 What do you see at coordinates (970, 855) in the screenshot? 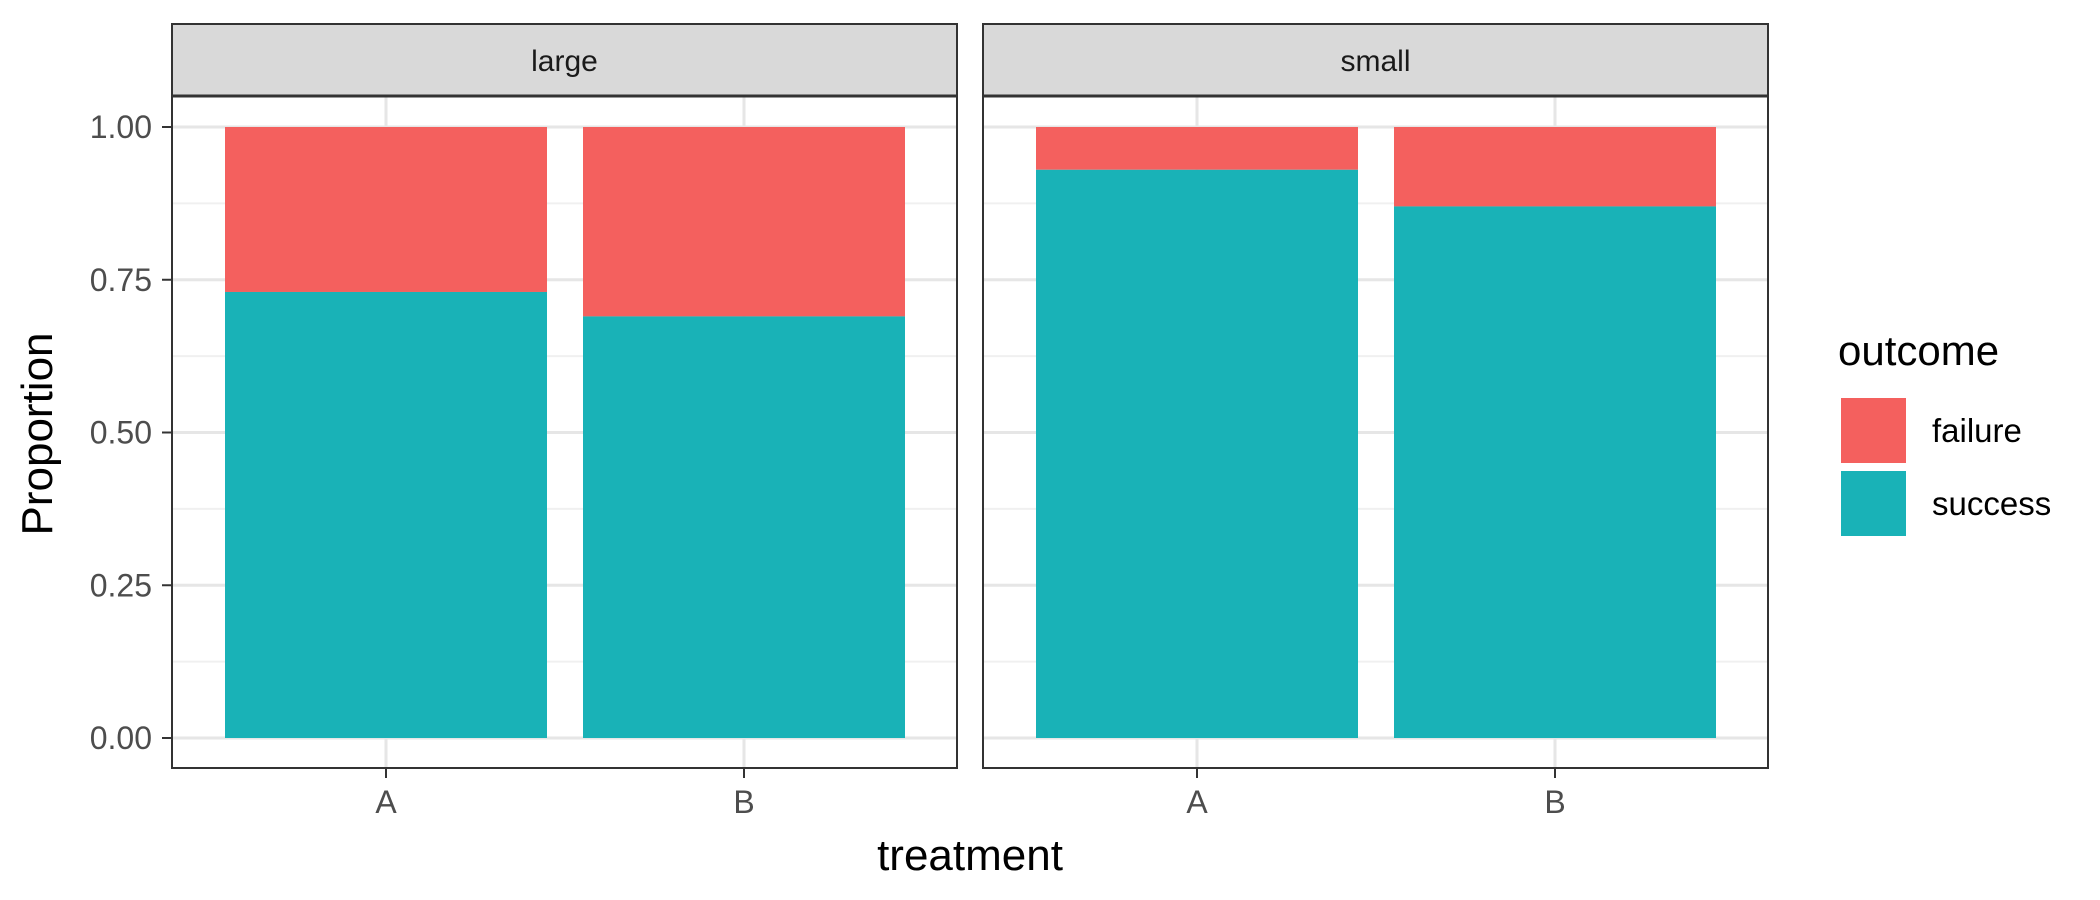
I see `x-axis-title: treatment` at bounding box center [970, 855].